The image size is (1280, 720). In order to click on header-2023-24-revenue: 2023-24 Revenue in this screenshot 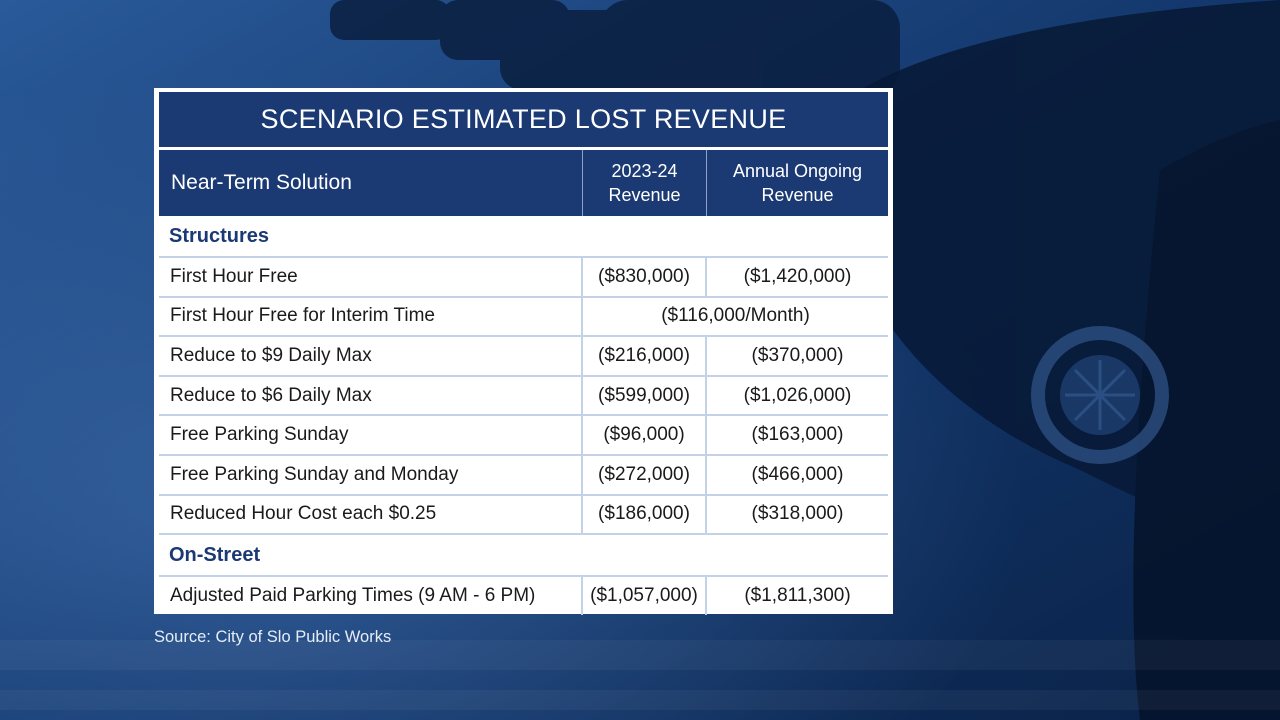, I will do `click(645, 183)`.